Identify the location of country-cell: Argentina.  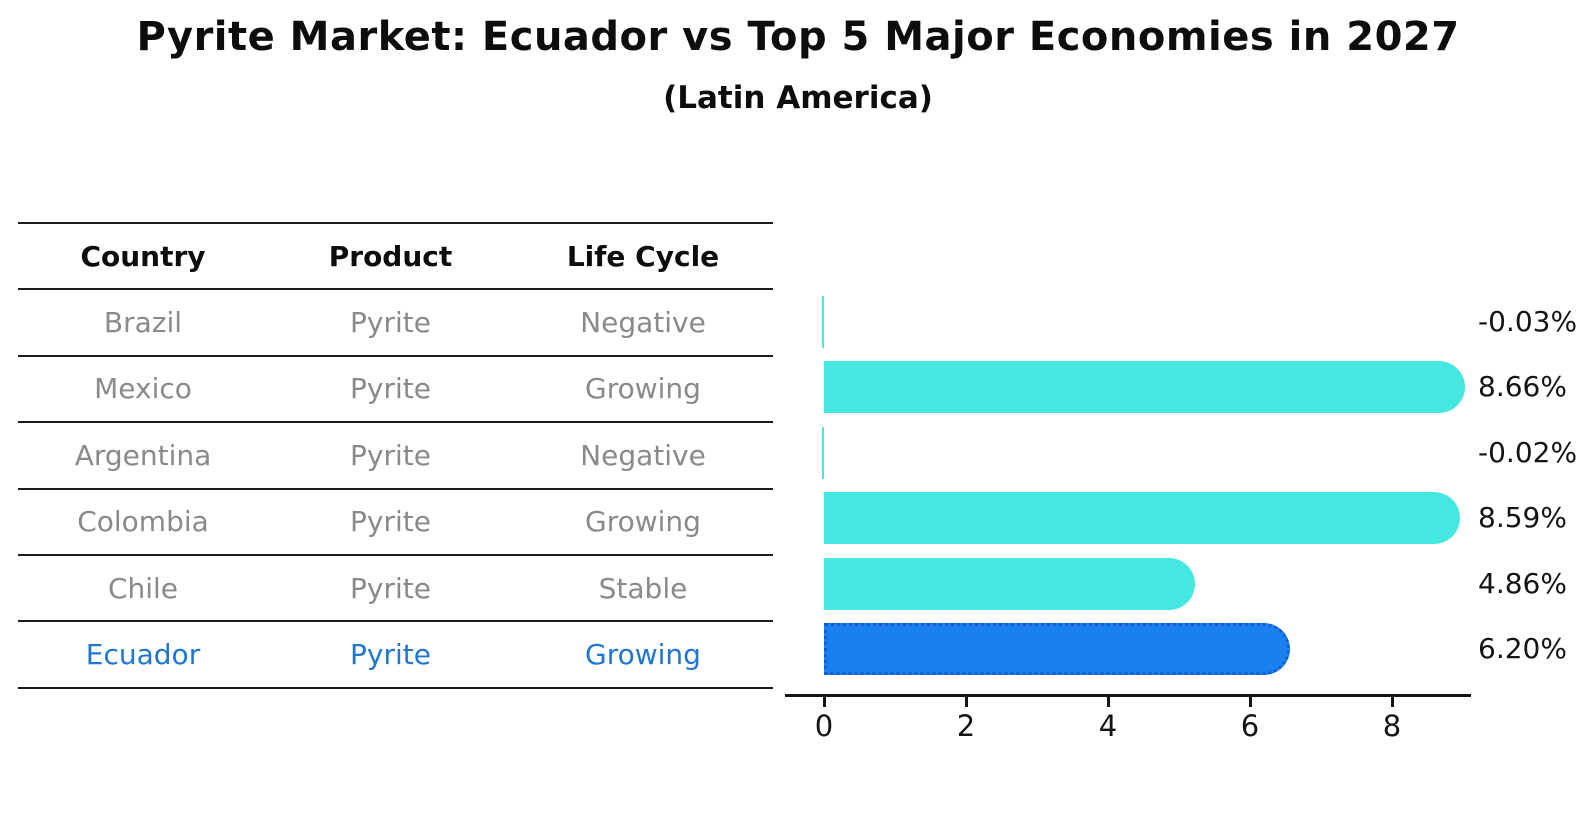
(143, 455).